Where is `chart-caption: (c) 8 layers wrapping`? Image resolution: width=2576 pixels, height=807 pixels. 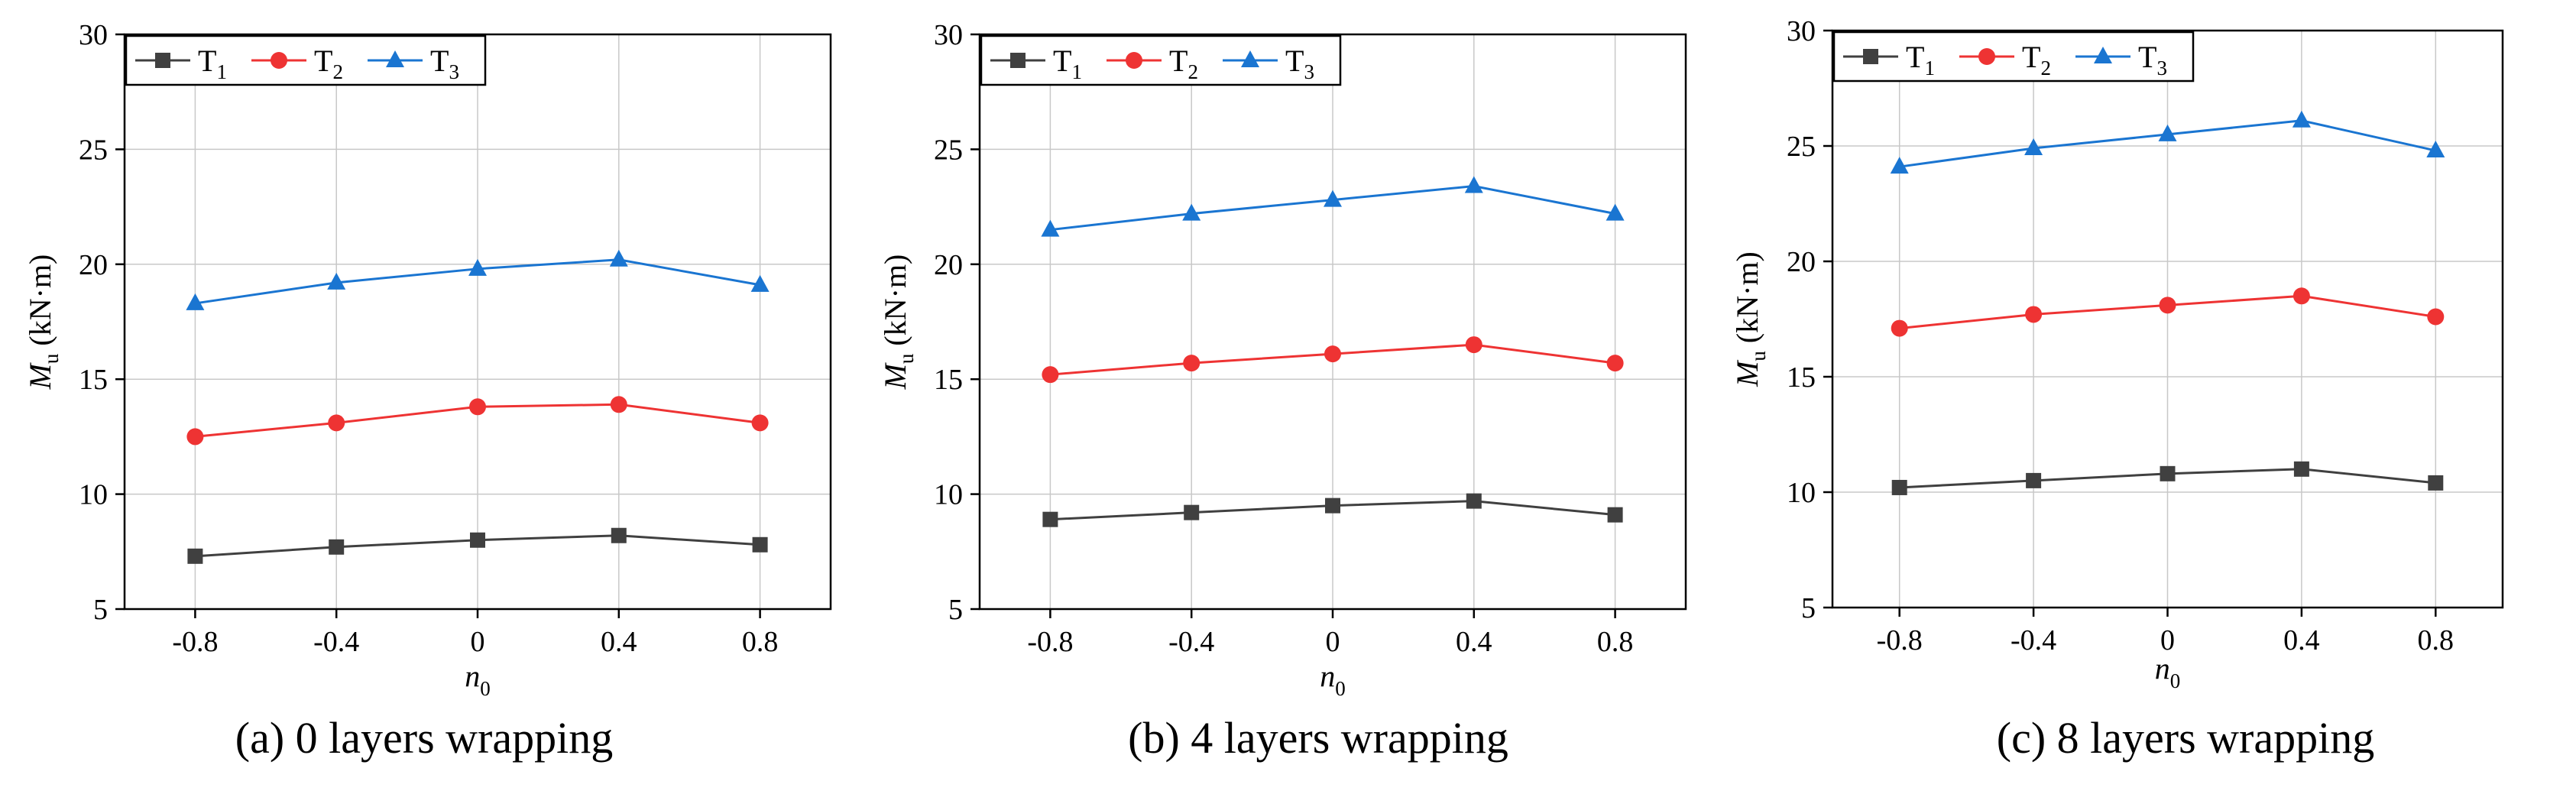
chart-caption: (c) 8 layers wrapping is located at coordinates (2185, 738).